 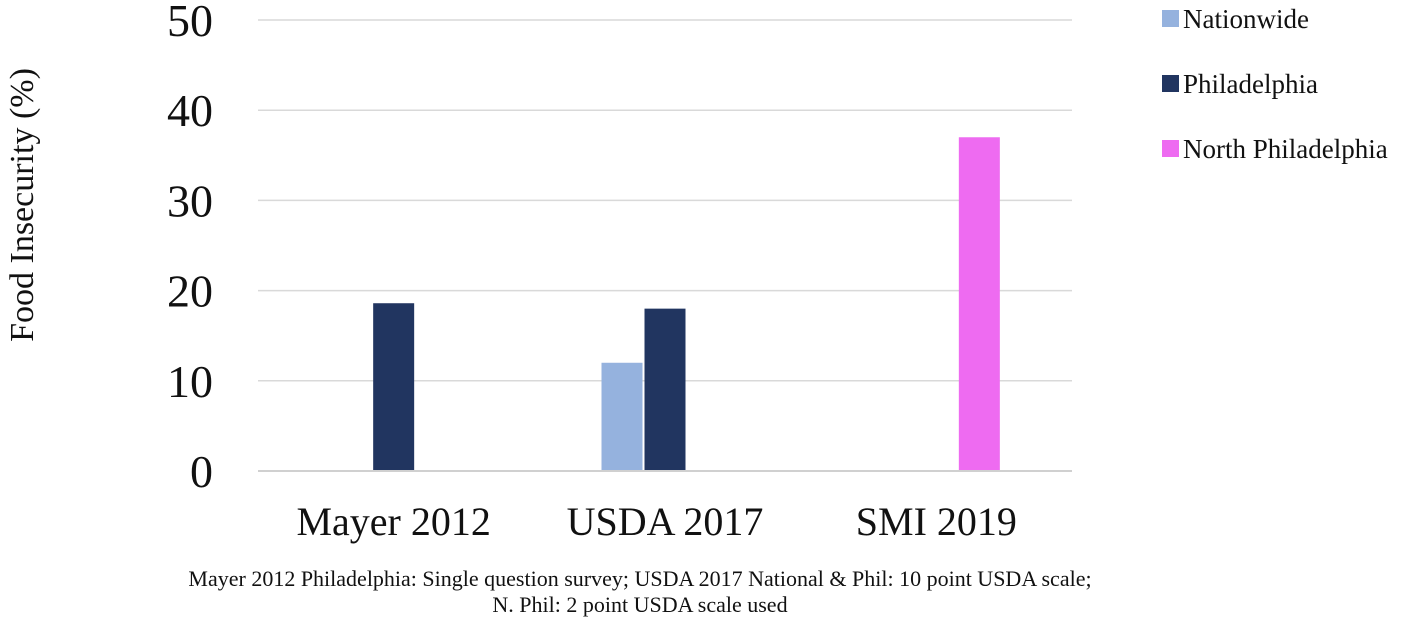 What do you see at coordinates (190, 110) in the screenshot?
I see `y-tick-label: 40` at bounding box center [190, 110].